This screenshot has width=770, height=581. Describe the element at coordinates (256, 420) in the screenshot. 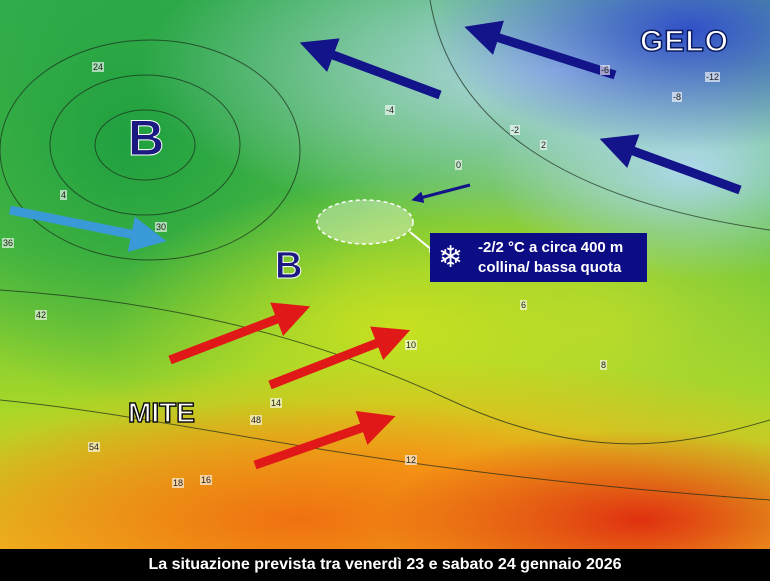

I see `isotherm-label: 48` at that location.